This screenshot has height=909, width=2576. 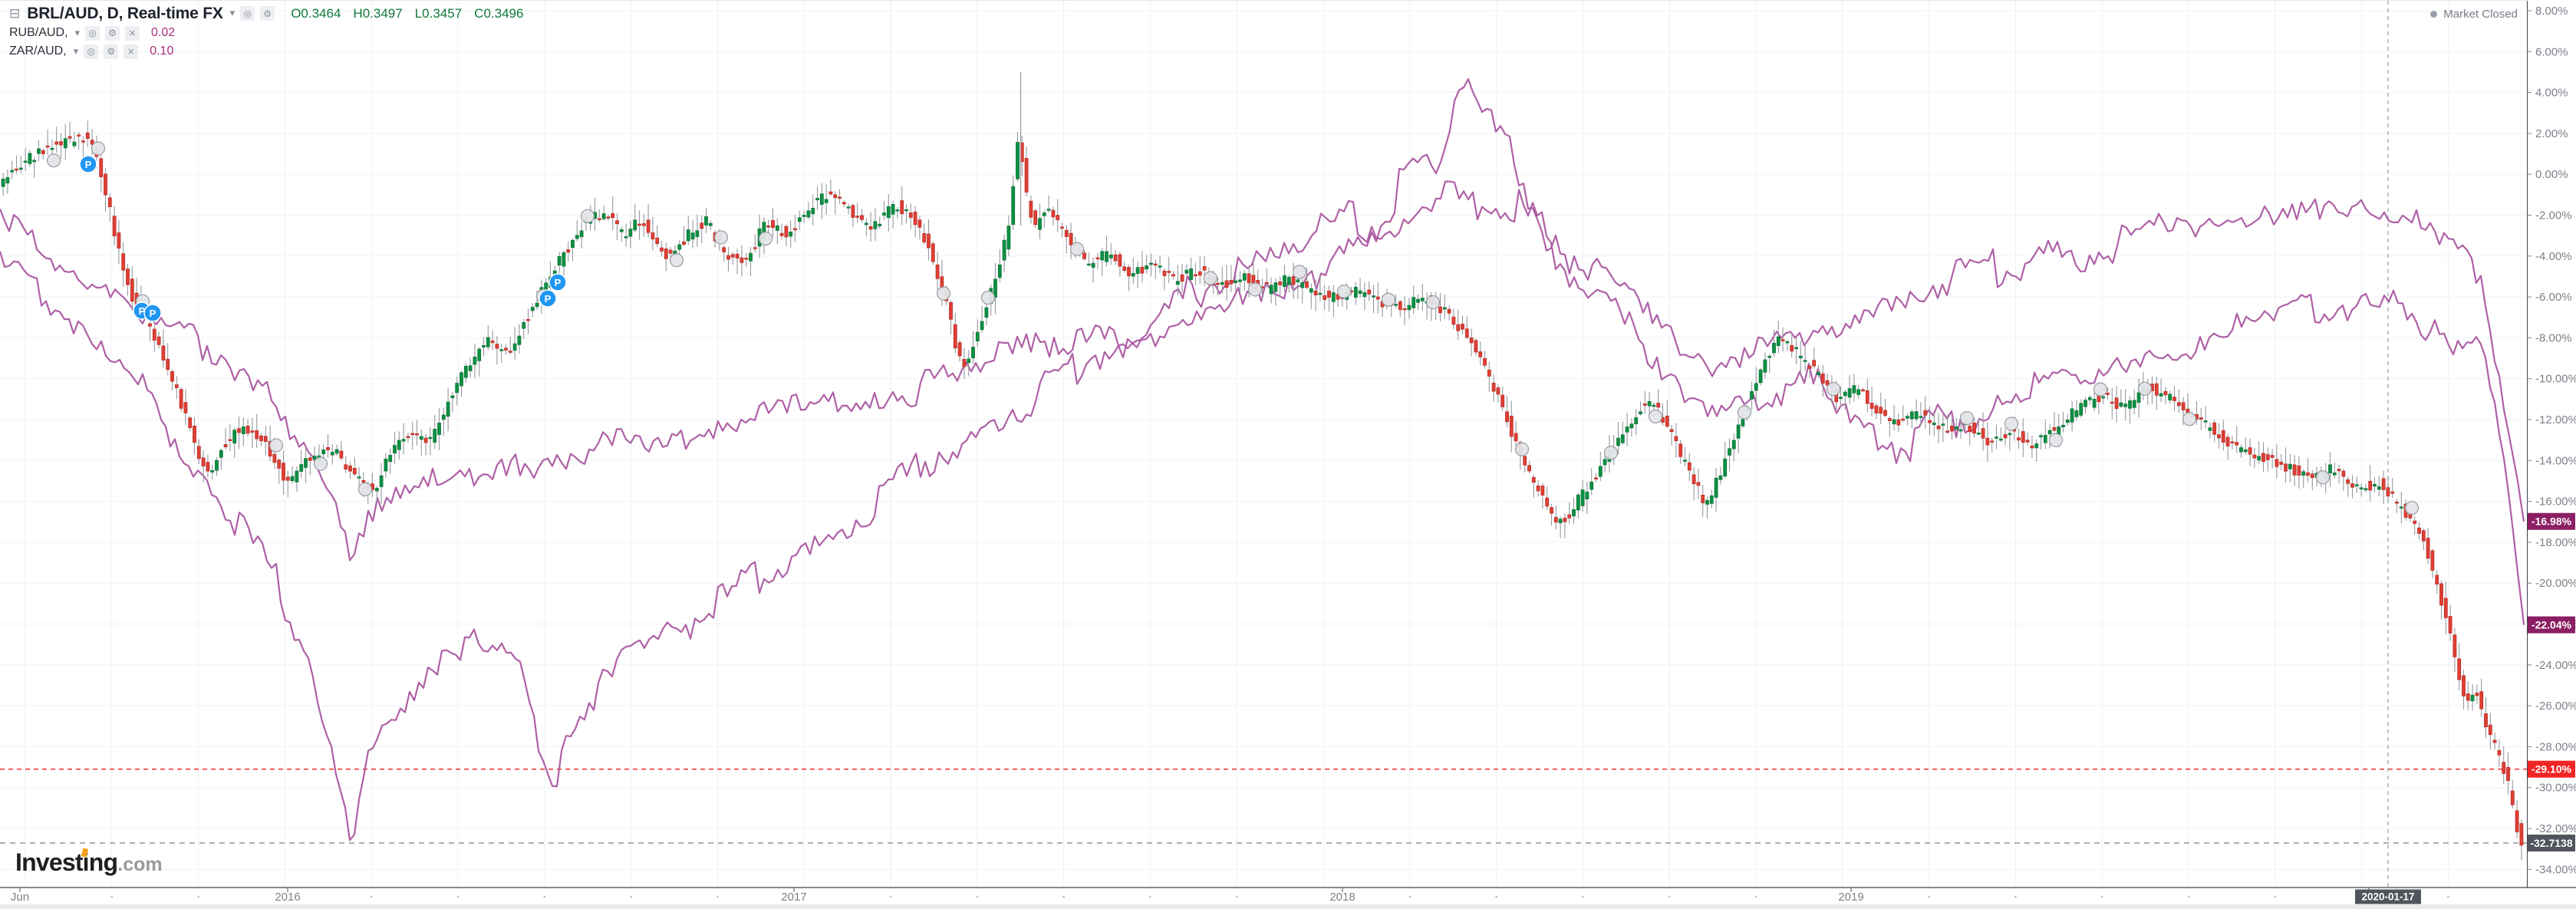 What do you see at coordinates (15, 13) in the screenshot?
I see `collapse-icon: ⊟` at bounding box center [15, 13].